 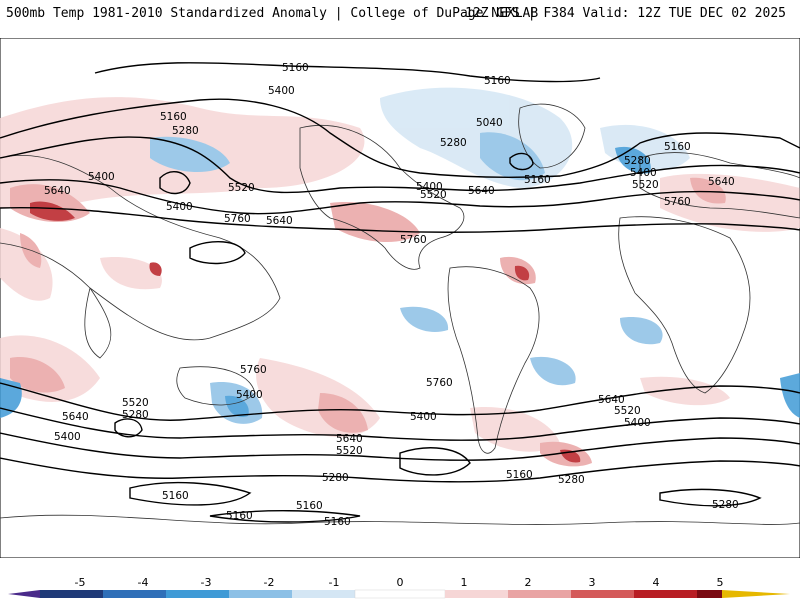 I want to click on africa-coastline, so click(x=684, y=305).